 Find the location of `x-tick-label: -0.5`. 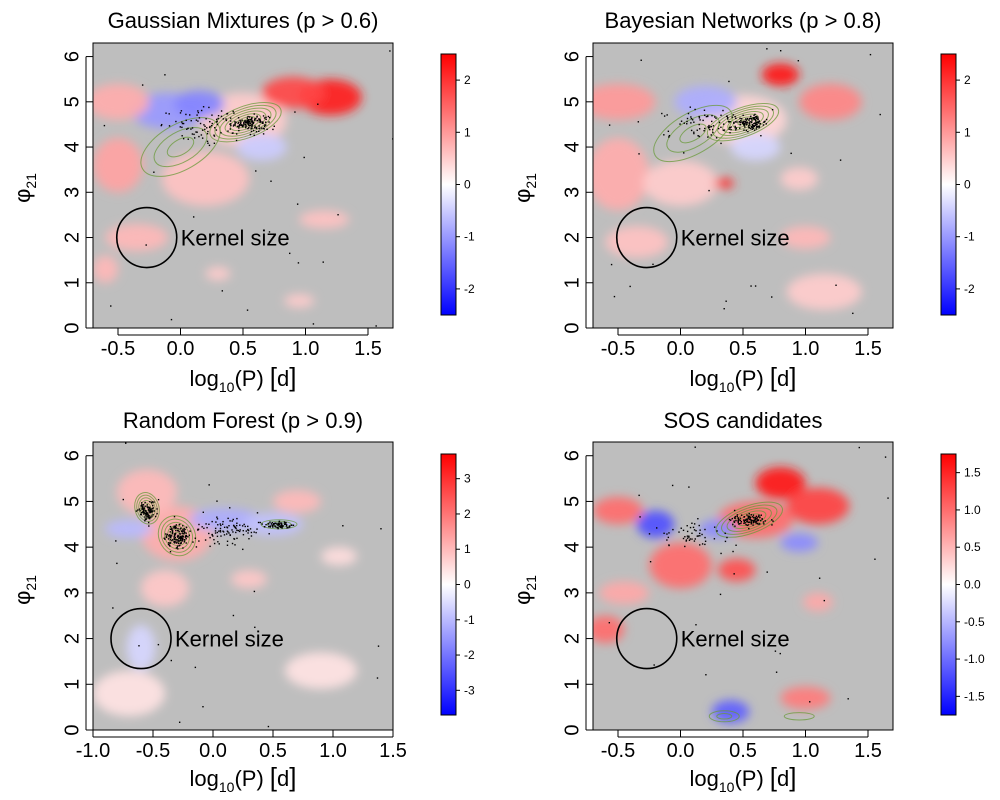

x-tick-label: -0.5 is located at coordinates (118, 349).